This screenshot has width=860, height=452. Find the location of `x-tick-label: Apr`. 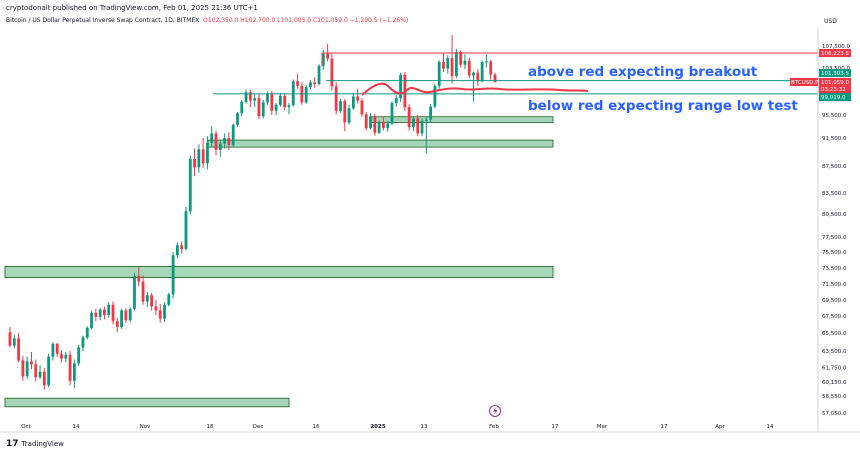

x-tick-label: Apr is located at coordinates (720, 427).